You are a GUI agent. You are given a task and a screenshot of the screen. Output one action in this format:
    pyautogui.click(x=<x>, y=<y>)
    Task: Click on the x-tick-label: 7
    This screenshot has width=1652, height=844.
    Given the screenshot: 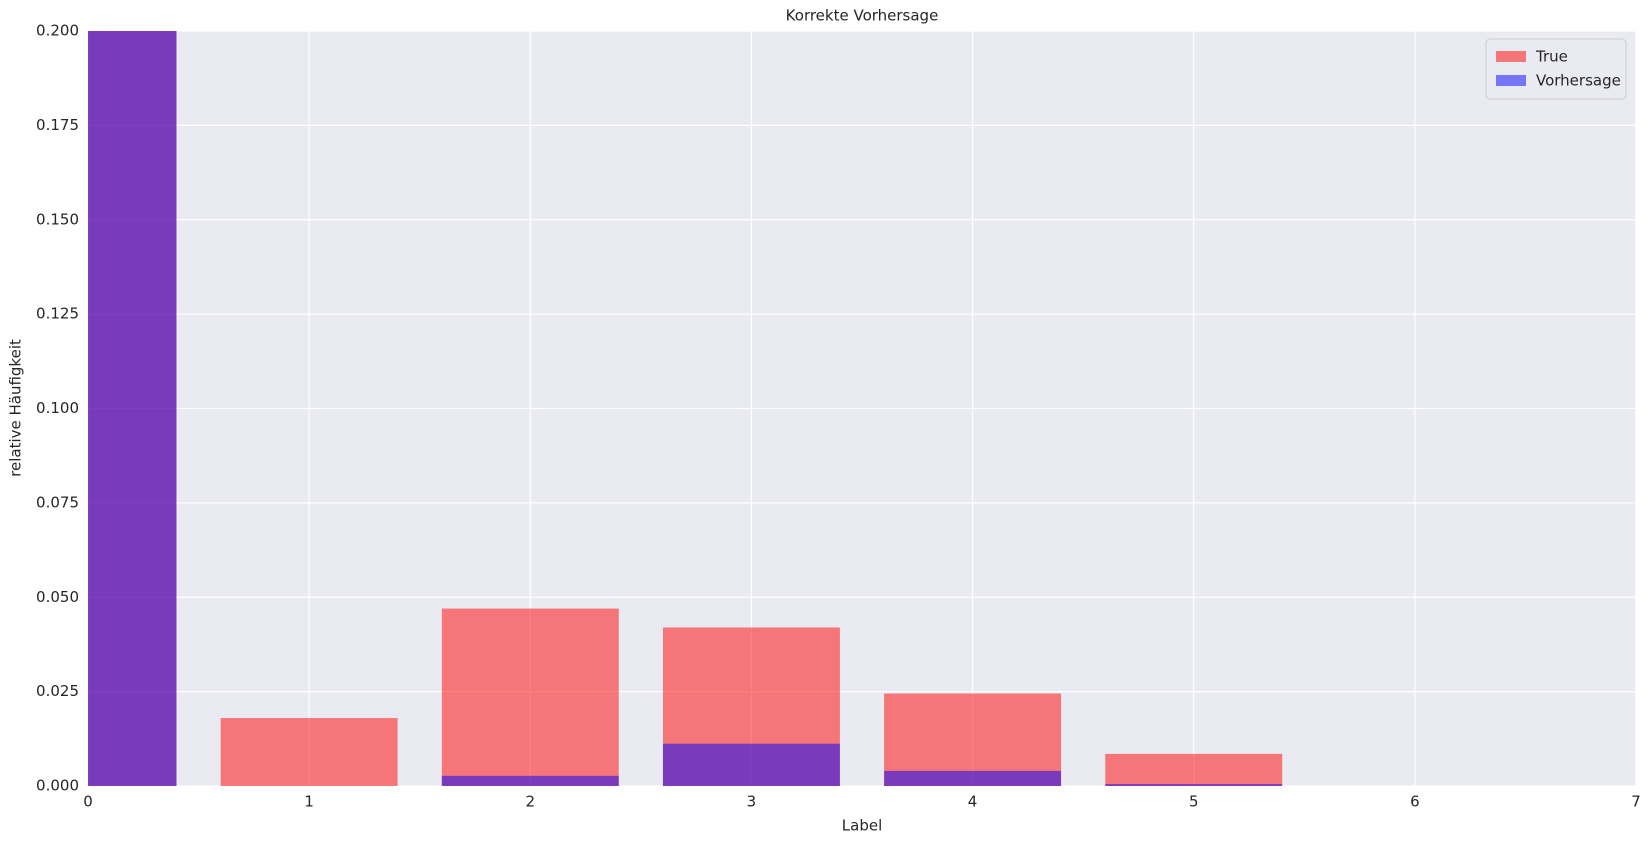 What is the action you would take?
    pyautogui.click(x=1636, y=802)
    